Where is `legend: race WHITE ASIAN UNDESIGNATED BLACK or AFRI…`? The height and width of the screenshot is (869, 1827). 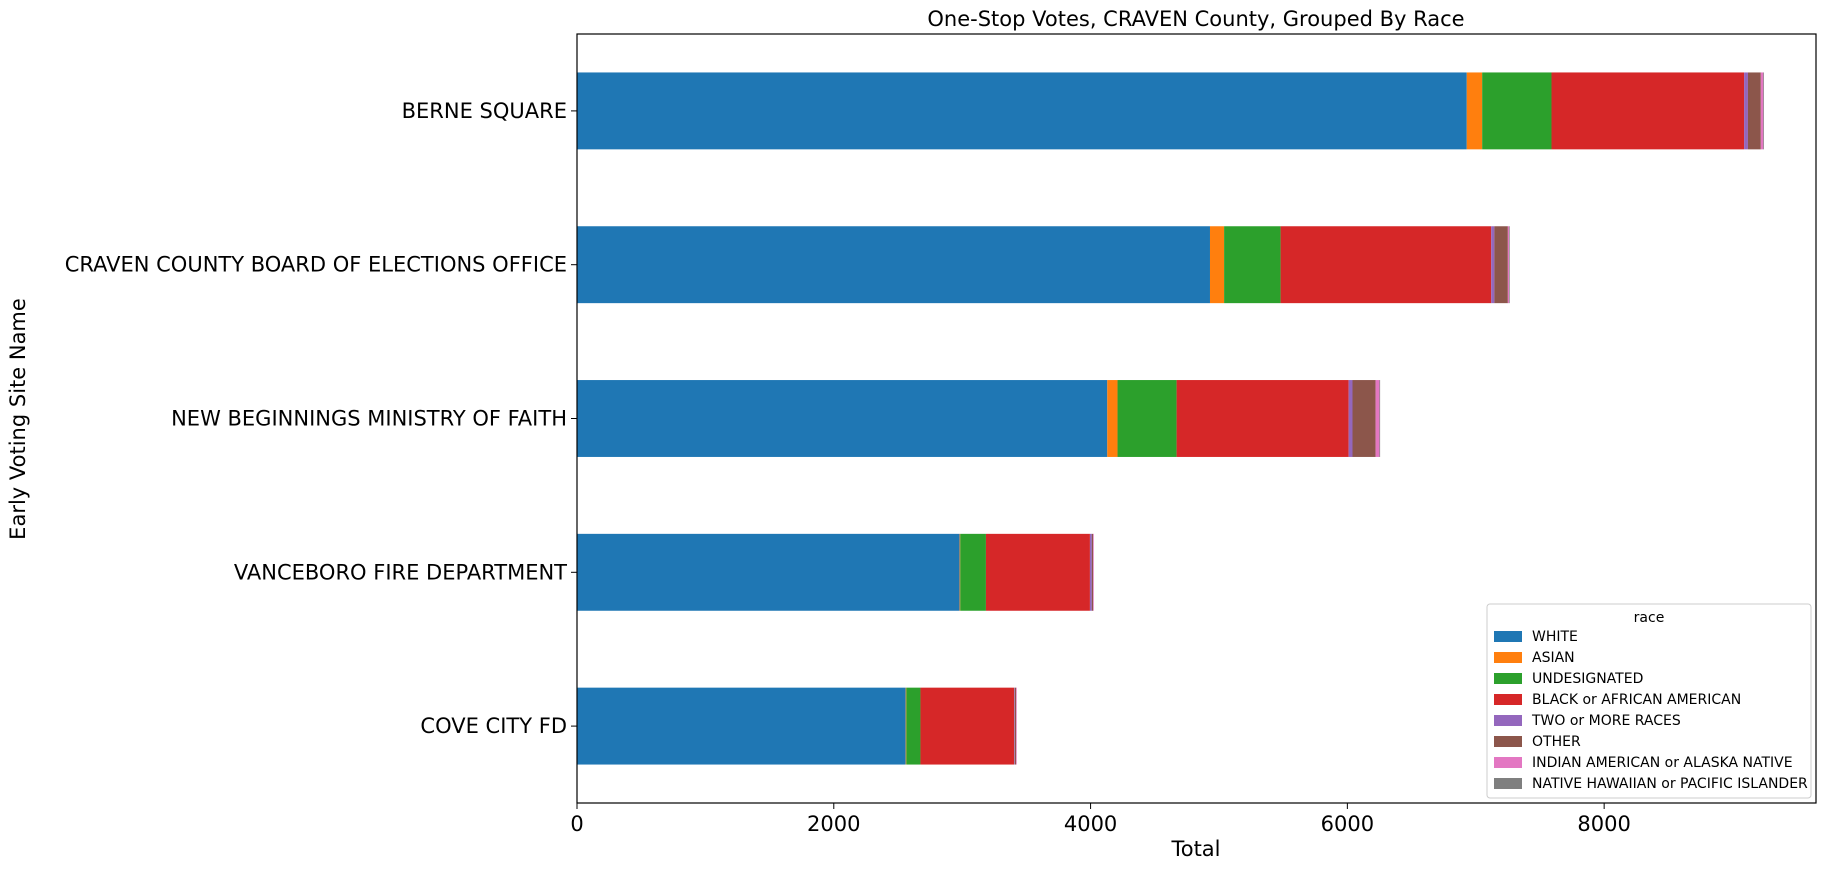 legend: race WHITE ASIAN UNDESIGNATED BLACK or AFRI… is located at coordinates (1649, 701).